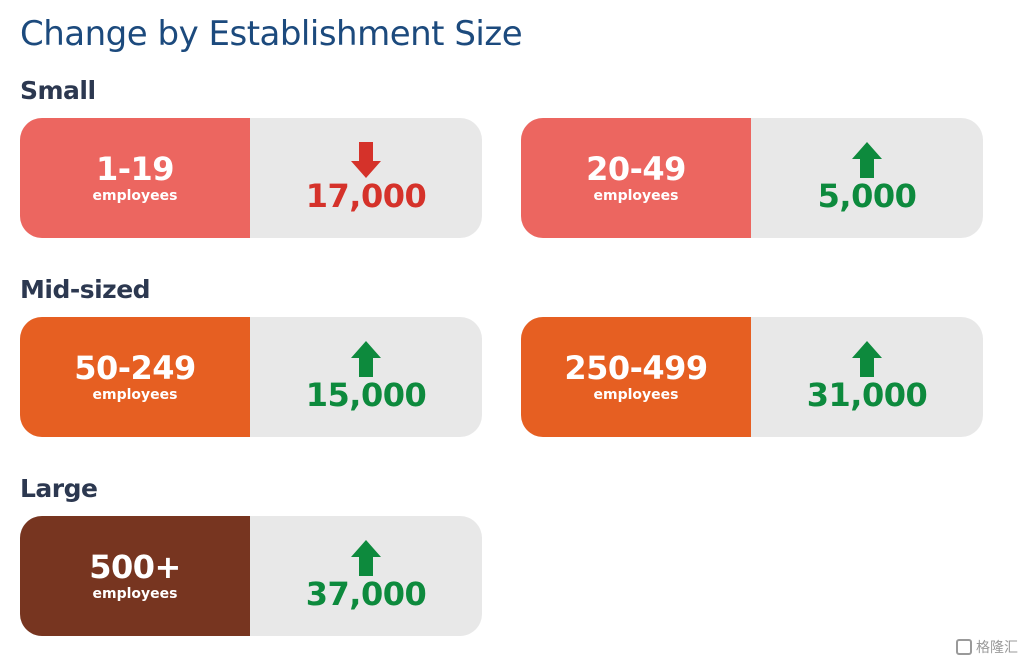 This screenshot has height=663, width=1024. I want to click on size-panel: 1-19 employees, so click(135, 178).